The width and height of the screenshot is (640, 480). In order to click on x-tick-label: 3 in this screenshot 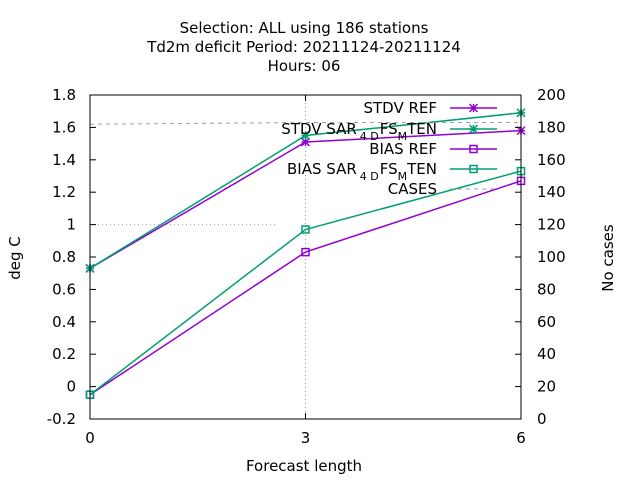, I will do `click(306, 438)`.